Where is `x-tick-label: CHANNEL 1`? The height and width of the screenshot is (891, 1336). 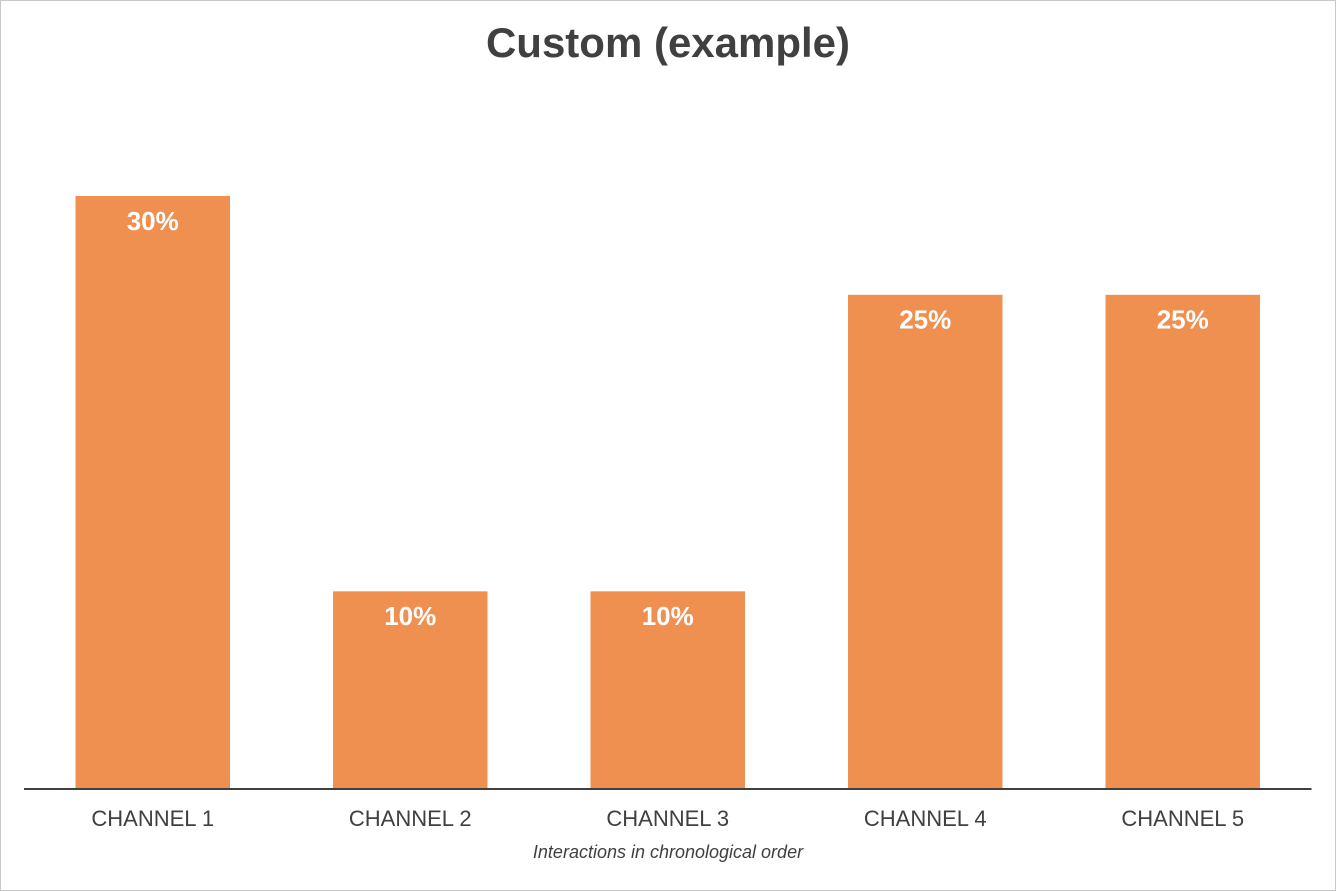 x-tick-label: CHANNEL 1 is located at coordinates (152, 818).